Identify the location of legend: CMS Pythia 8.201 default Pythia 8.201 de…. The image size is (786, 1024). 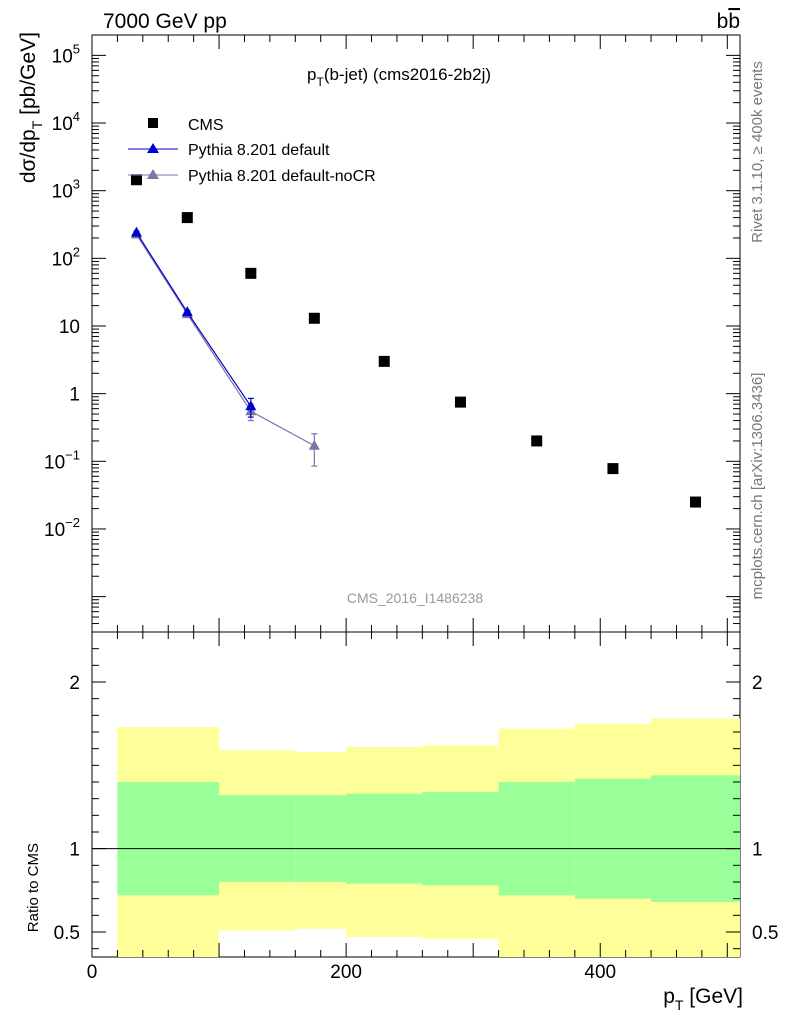
(252, 151).